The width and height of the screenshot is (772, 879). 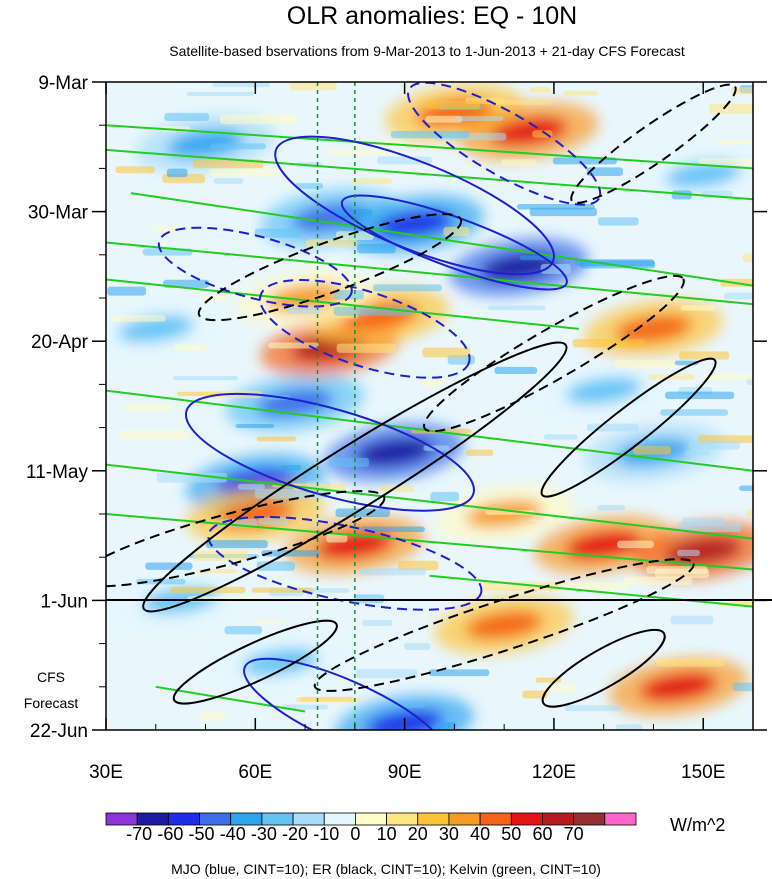 What do you see at coordinates (554, 772) in the screenshot?
I see `x-tick-label: 120E` at bounding box center [554, 772].